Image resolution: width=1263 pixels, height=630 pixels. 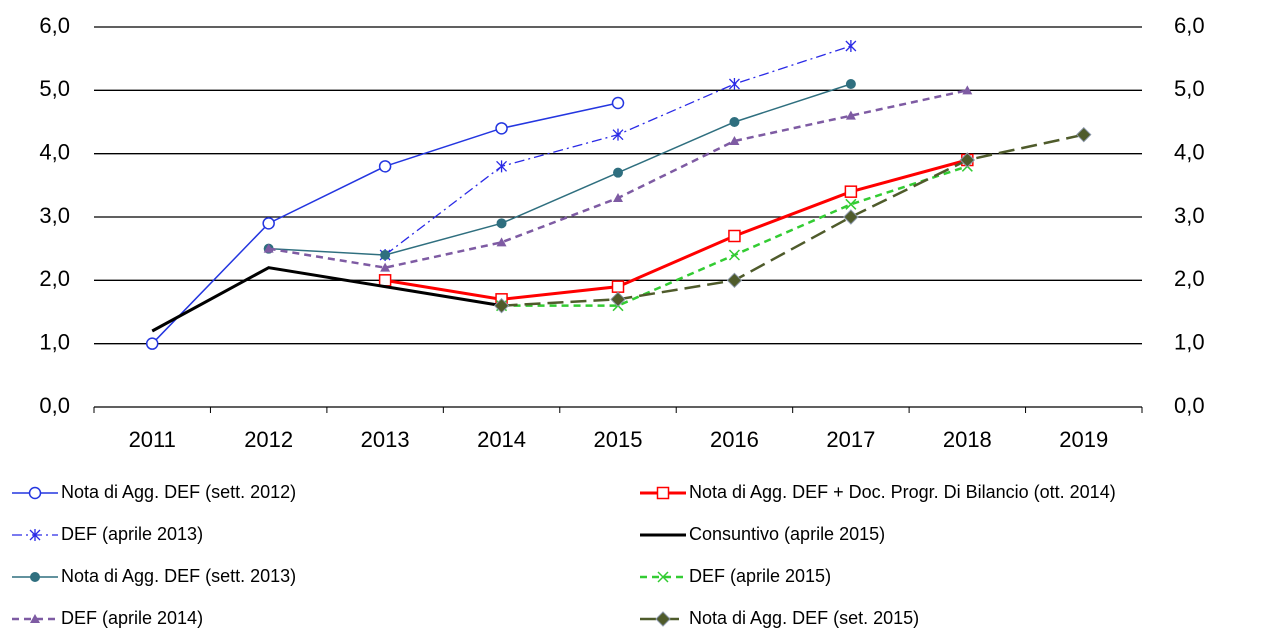 What do you see at coordinates (618, 439) in the screenshot?
I see `x-tick-label: 2015` at bounding box center [618, 439].